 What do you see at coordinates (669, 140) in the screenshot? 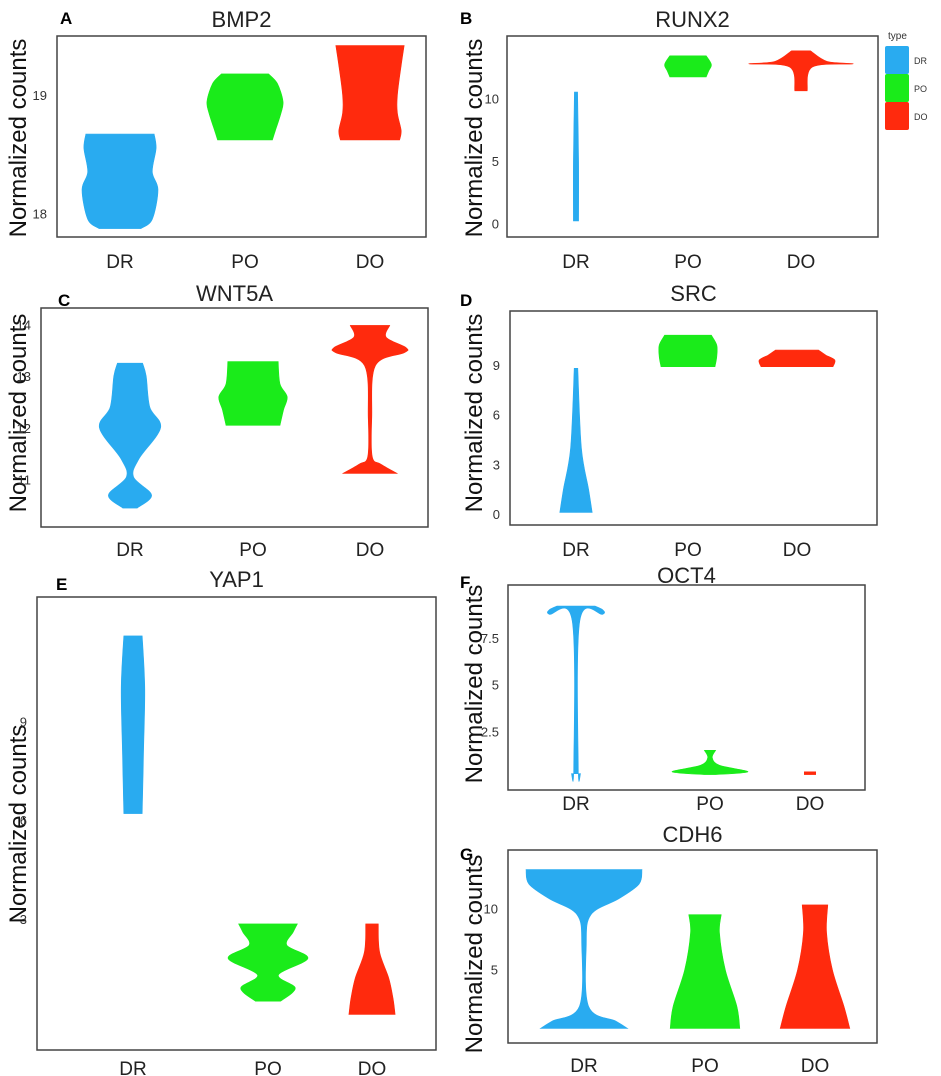
I see `panel-b: B RUNX2 Normalized counts 0 5 10 DR PO DO` at bounding box center [669, 140].